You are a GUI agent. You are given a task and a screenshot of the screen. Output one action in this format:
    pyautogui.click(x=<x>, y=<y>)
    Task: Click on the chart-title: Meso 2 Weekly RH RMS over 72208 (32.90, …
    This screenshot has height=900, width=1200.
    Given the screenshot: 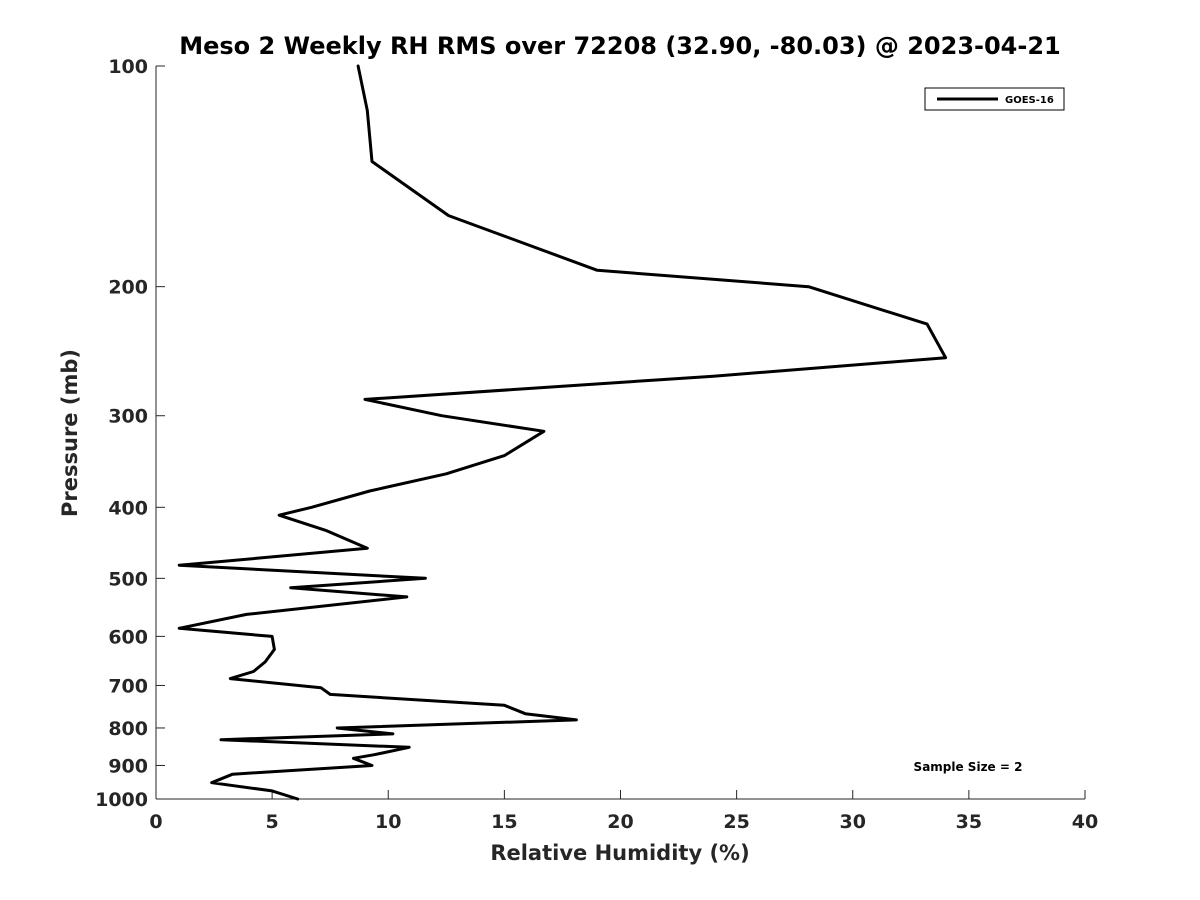 What is the action you would take?
    pyautogui.click(x=620, y=46)
    